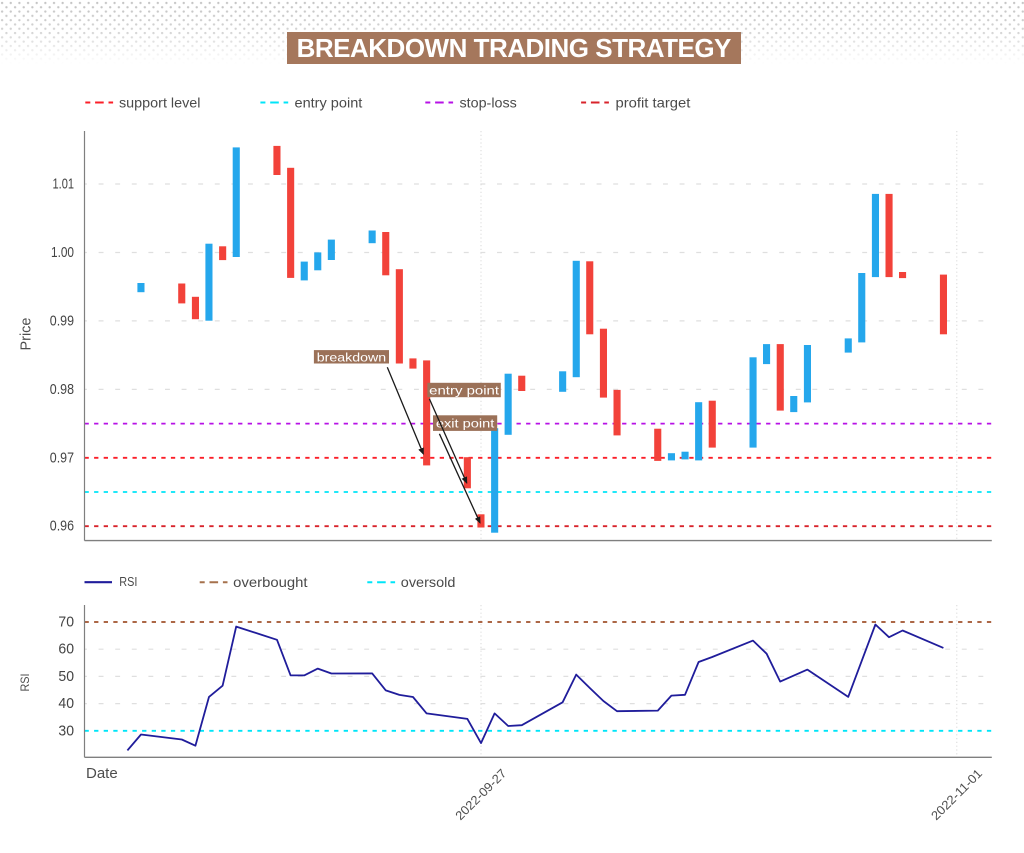 The height and width of the screenshot is (853, 1024). Describe the element at coordinates (488, 103) in the screenshot. I see `svg-text: stop-loss` at that location.